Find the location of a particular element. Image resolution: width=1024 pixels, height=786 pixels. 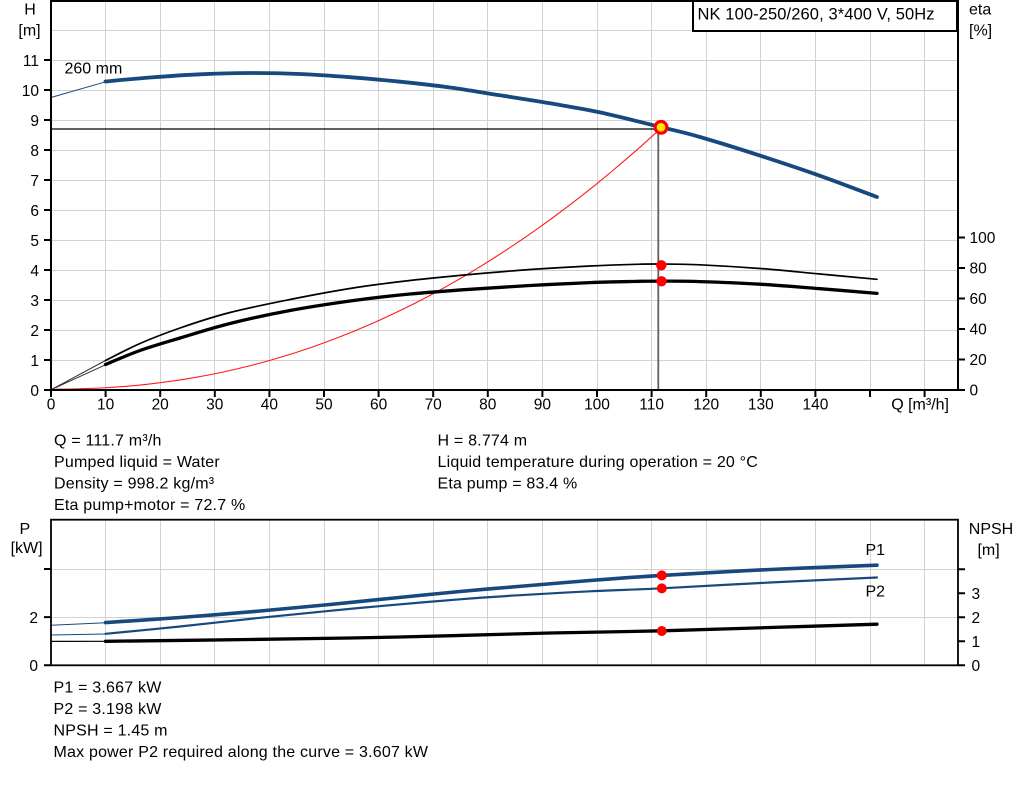

svg-text: 120 is located at coordinates (706, 405).